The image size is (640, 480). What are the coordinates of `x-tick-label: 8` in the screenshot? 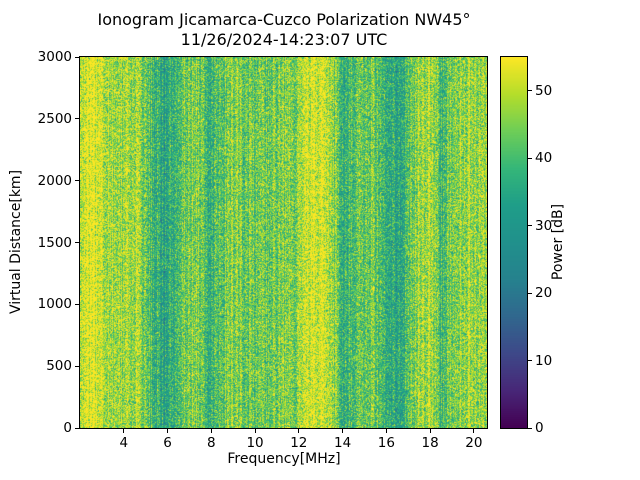 It's located at (211, 443).